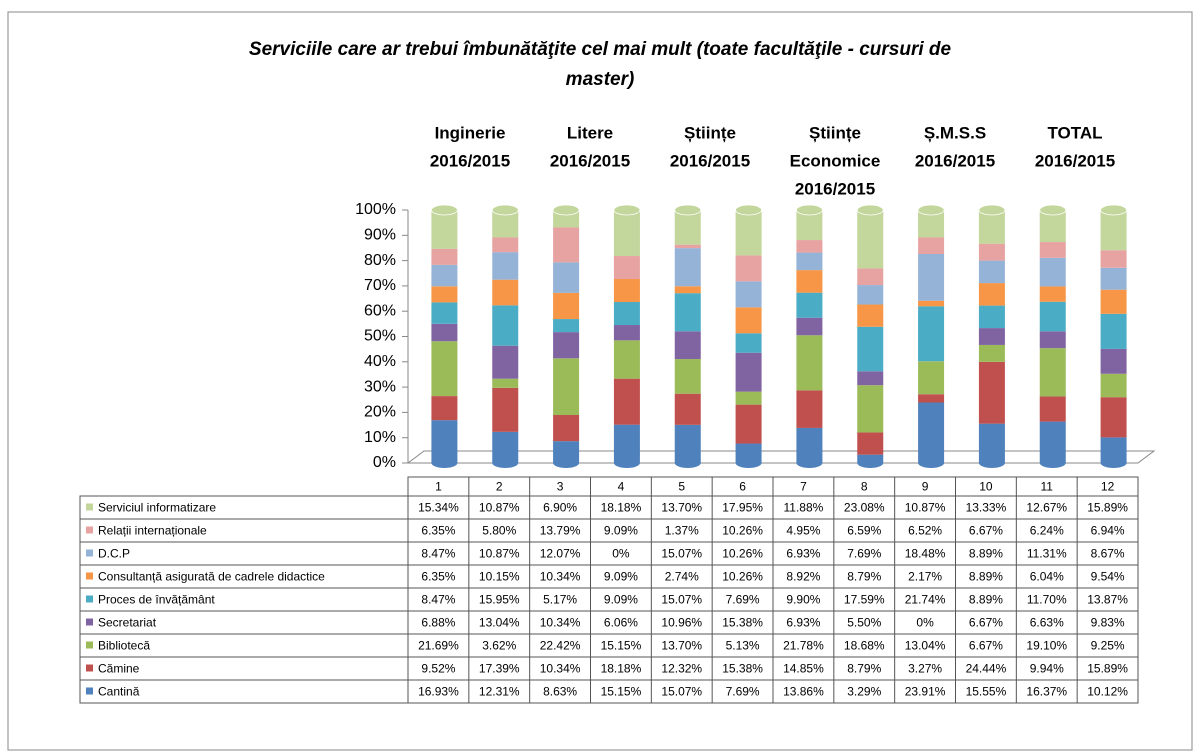 This screenshot has width=1200, height=756. What do you see at coordinates (621, 487) in the screenshot?
I see `x-tick-label: 4` at bounding box center [621, 487].